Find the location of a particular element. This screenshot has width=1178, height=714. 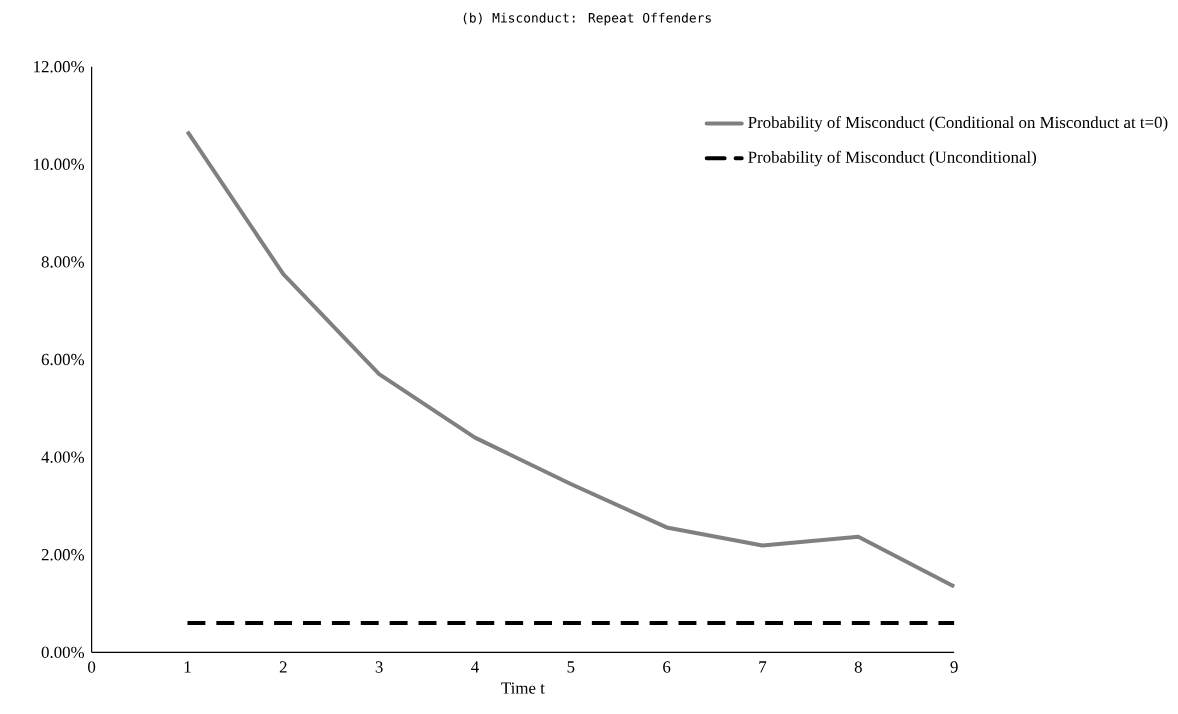

x-tick-label: 2 is located at coordinates (283, 667).